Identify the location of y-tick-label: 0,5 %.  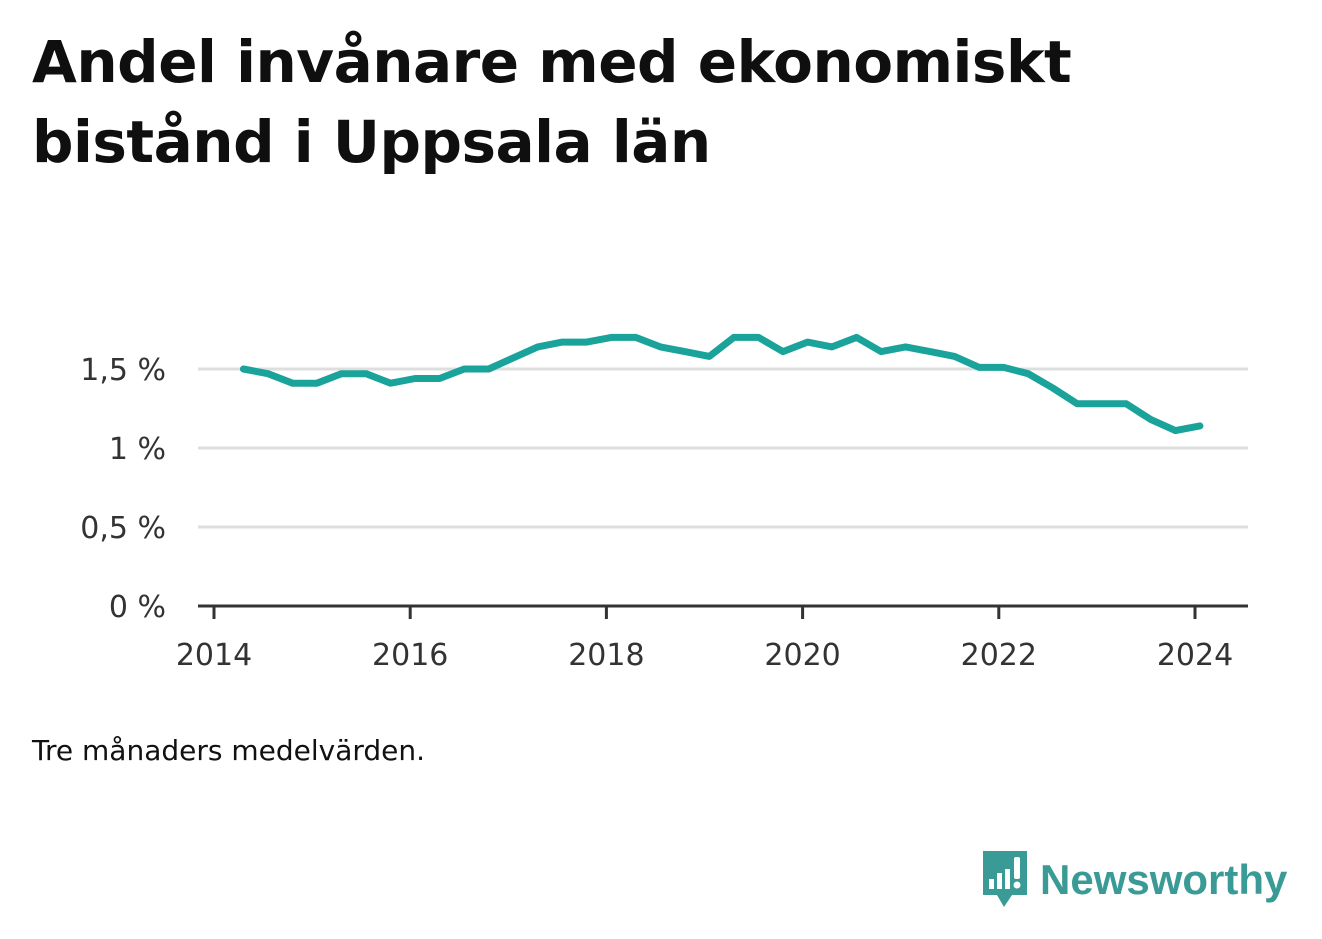
(123, 528).